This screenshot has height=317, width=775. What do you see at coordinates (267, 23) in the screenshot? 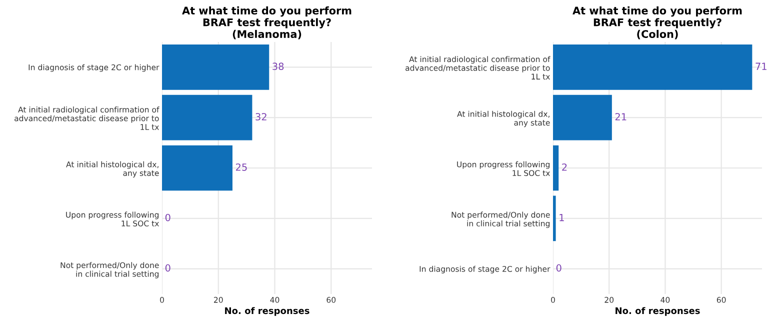
I see `chart-title: At what time do you perform BRAF test frequently? (Melanoma)` at bounding box center [267, 23].